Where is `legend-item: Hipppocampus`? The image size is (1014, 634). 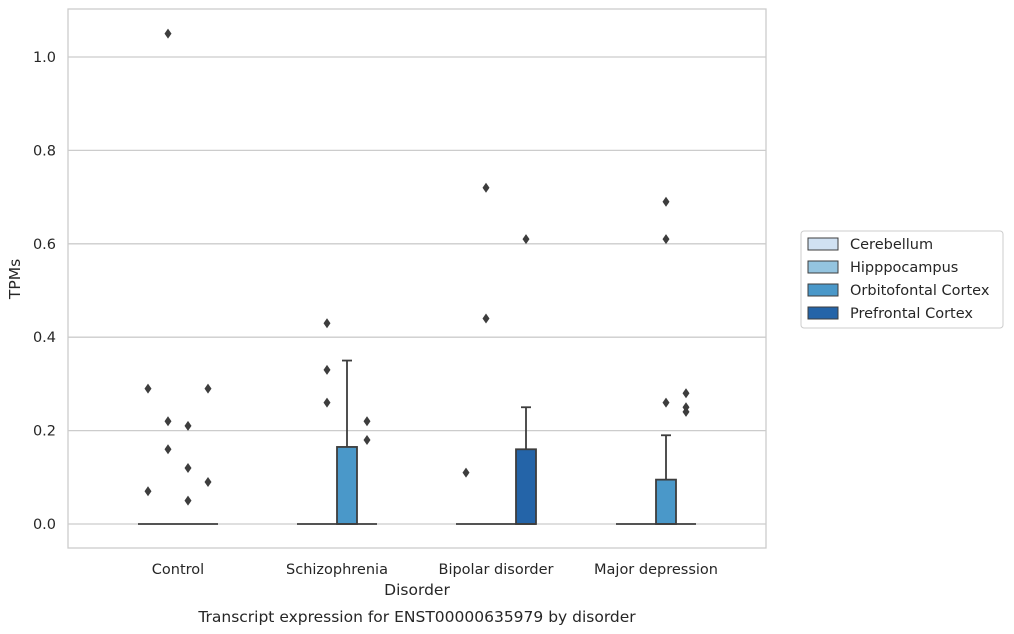 legend-item: Hipppocampus is located at coordinates (882, 268).